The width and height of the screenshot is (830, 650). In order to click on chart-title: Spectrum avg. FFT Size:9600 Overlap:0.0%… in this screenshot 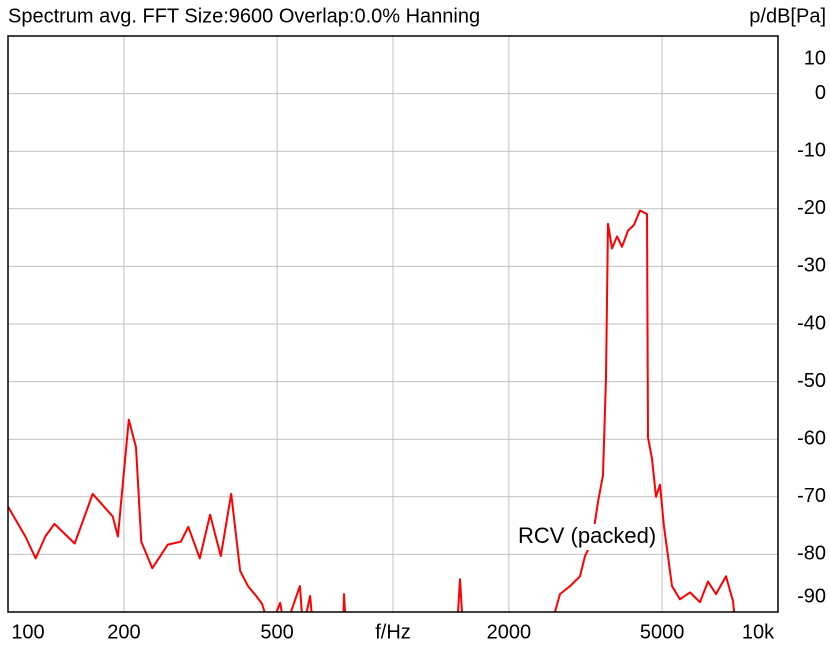, I will do `click(244, 16)`.